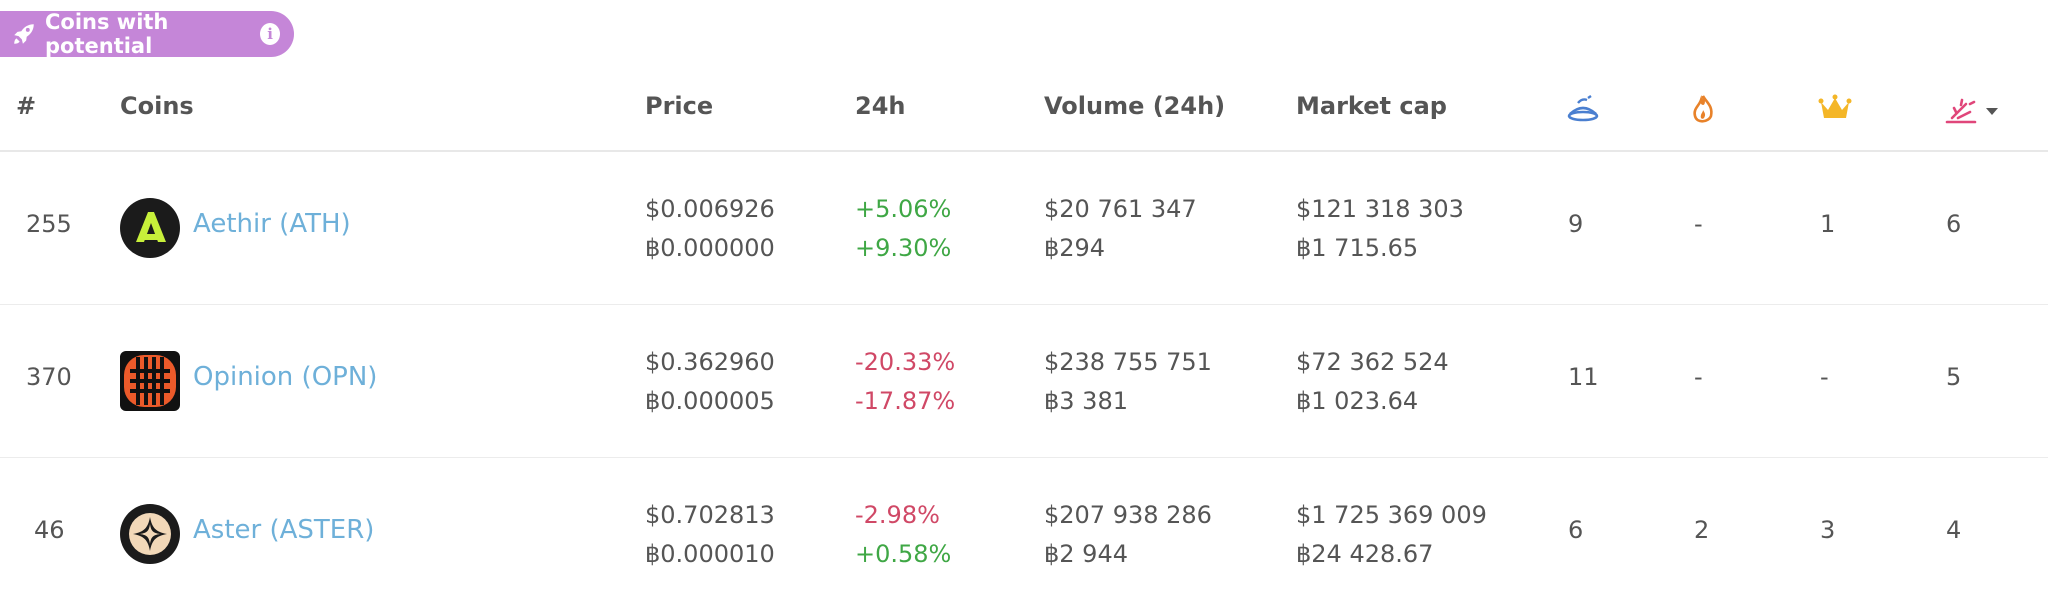 This screenshot has height=610, width=2048. Describe the element at coordinates (710, 535) in the screenshot. I see `price-cell: $0.702813 ฿0.000010` at that location.